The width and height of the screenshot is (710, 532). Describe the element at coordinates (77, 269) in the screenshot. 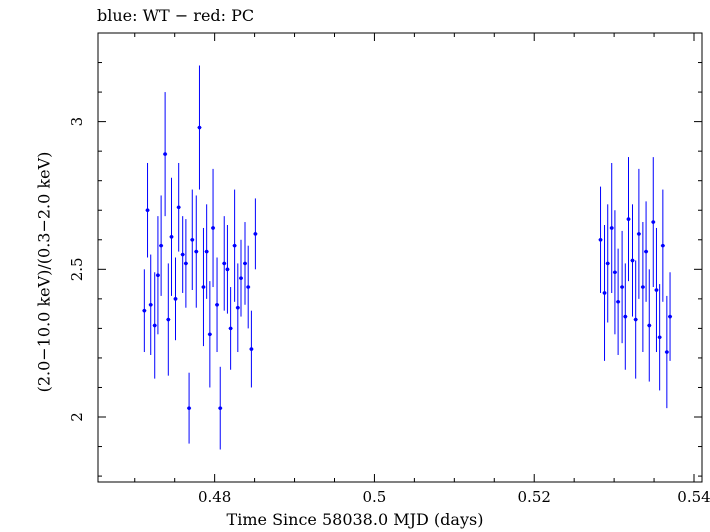

I see `y-tick-label: 2.5` at that location.